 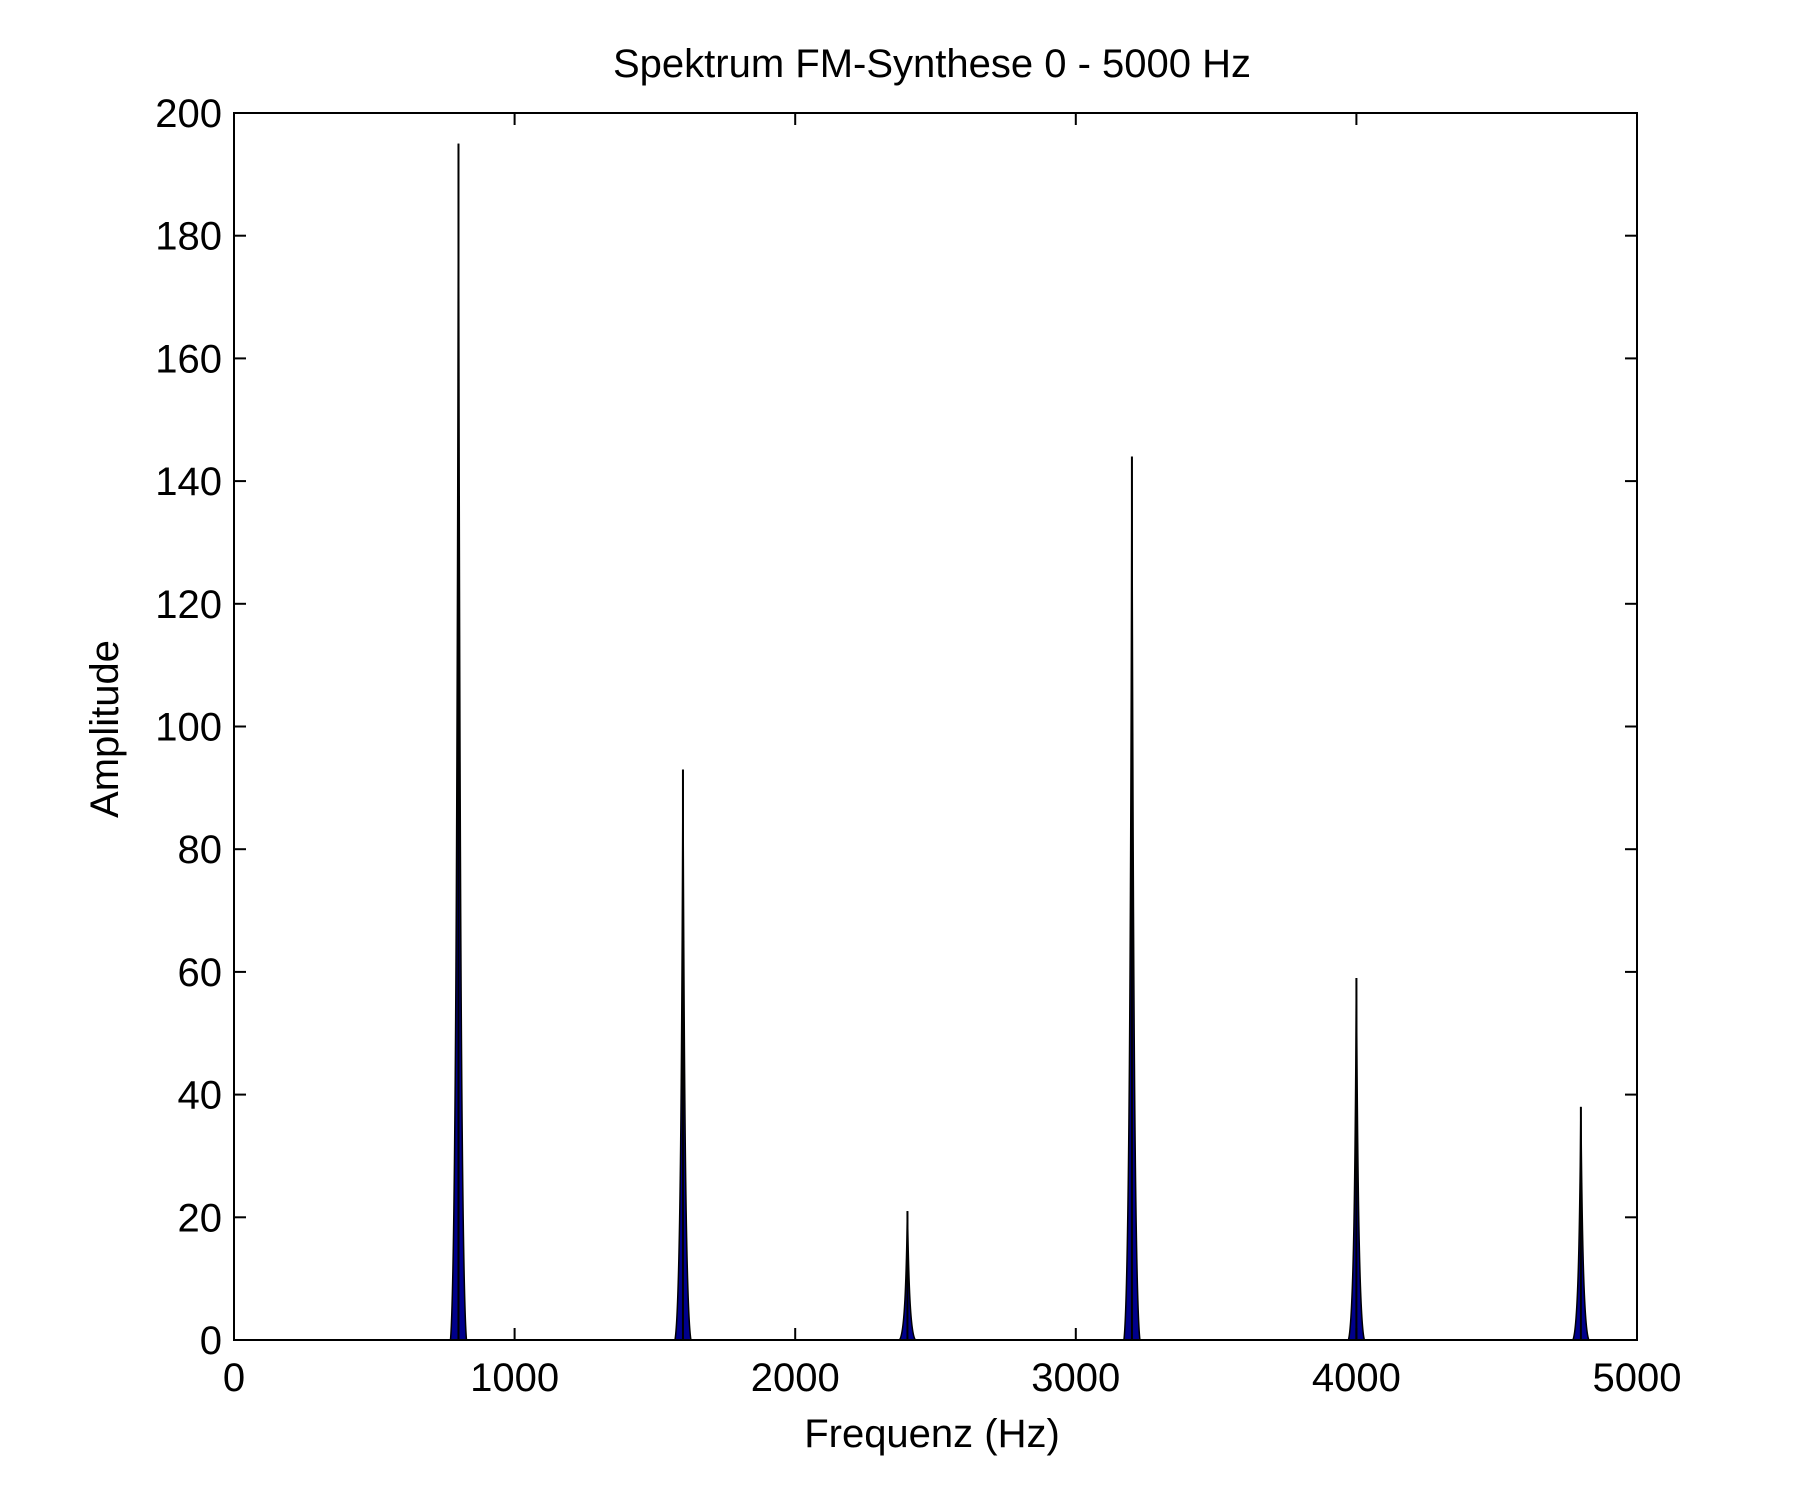 What do you see at coordinates (1075, 1378) in the screenshot?
I see `x-tick-label-3: 3000` at bounding box center [1075, 1378].